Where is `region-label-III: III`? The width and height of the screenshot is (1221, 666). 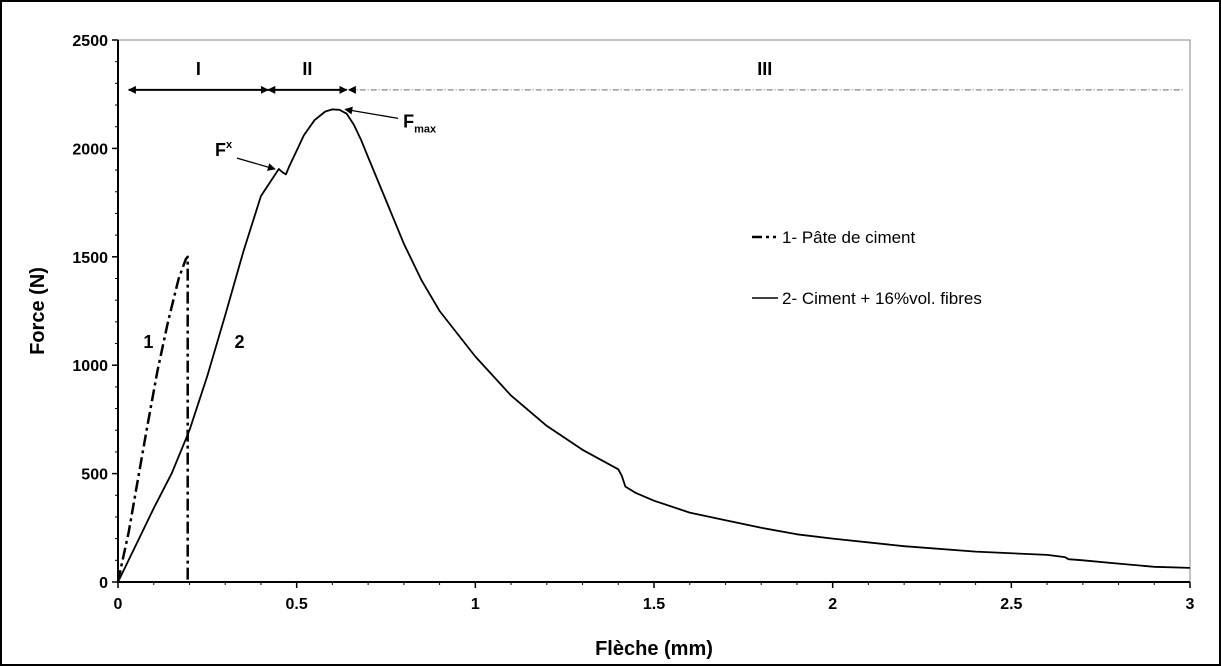 region-label-III: III is located at coordinates (764, 69).